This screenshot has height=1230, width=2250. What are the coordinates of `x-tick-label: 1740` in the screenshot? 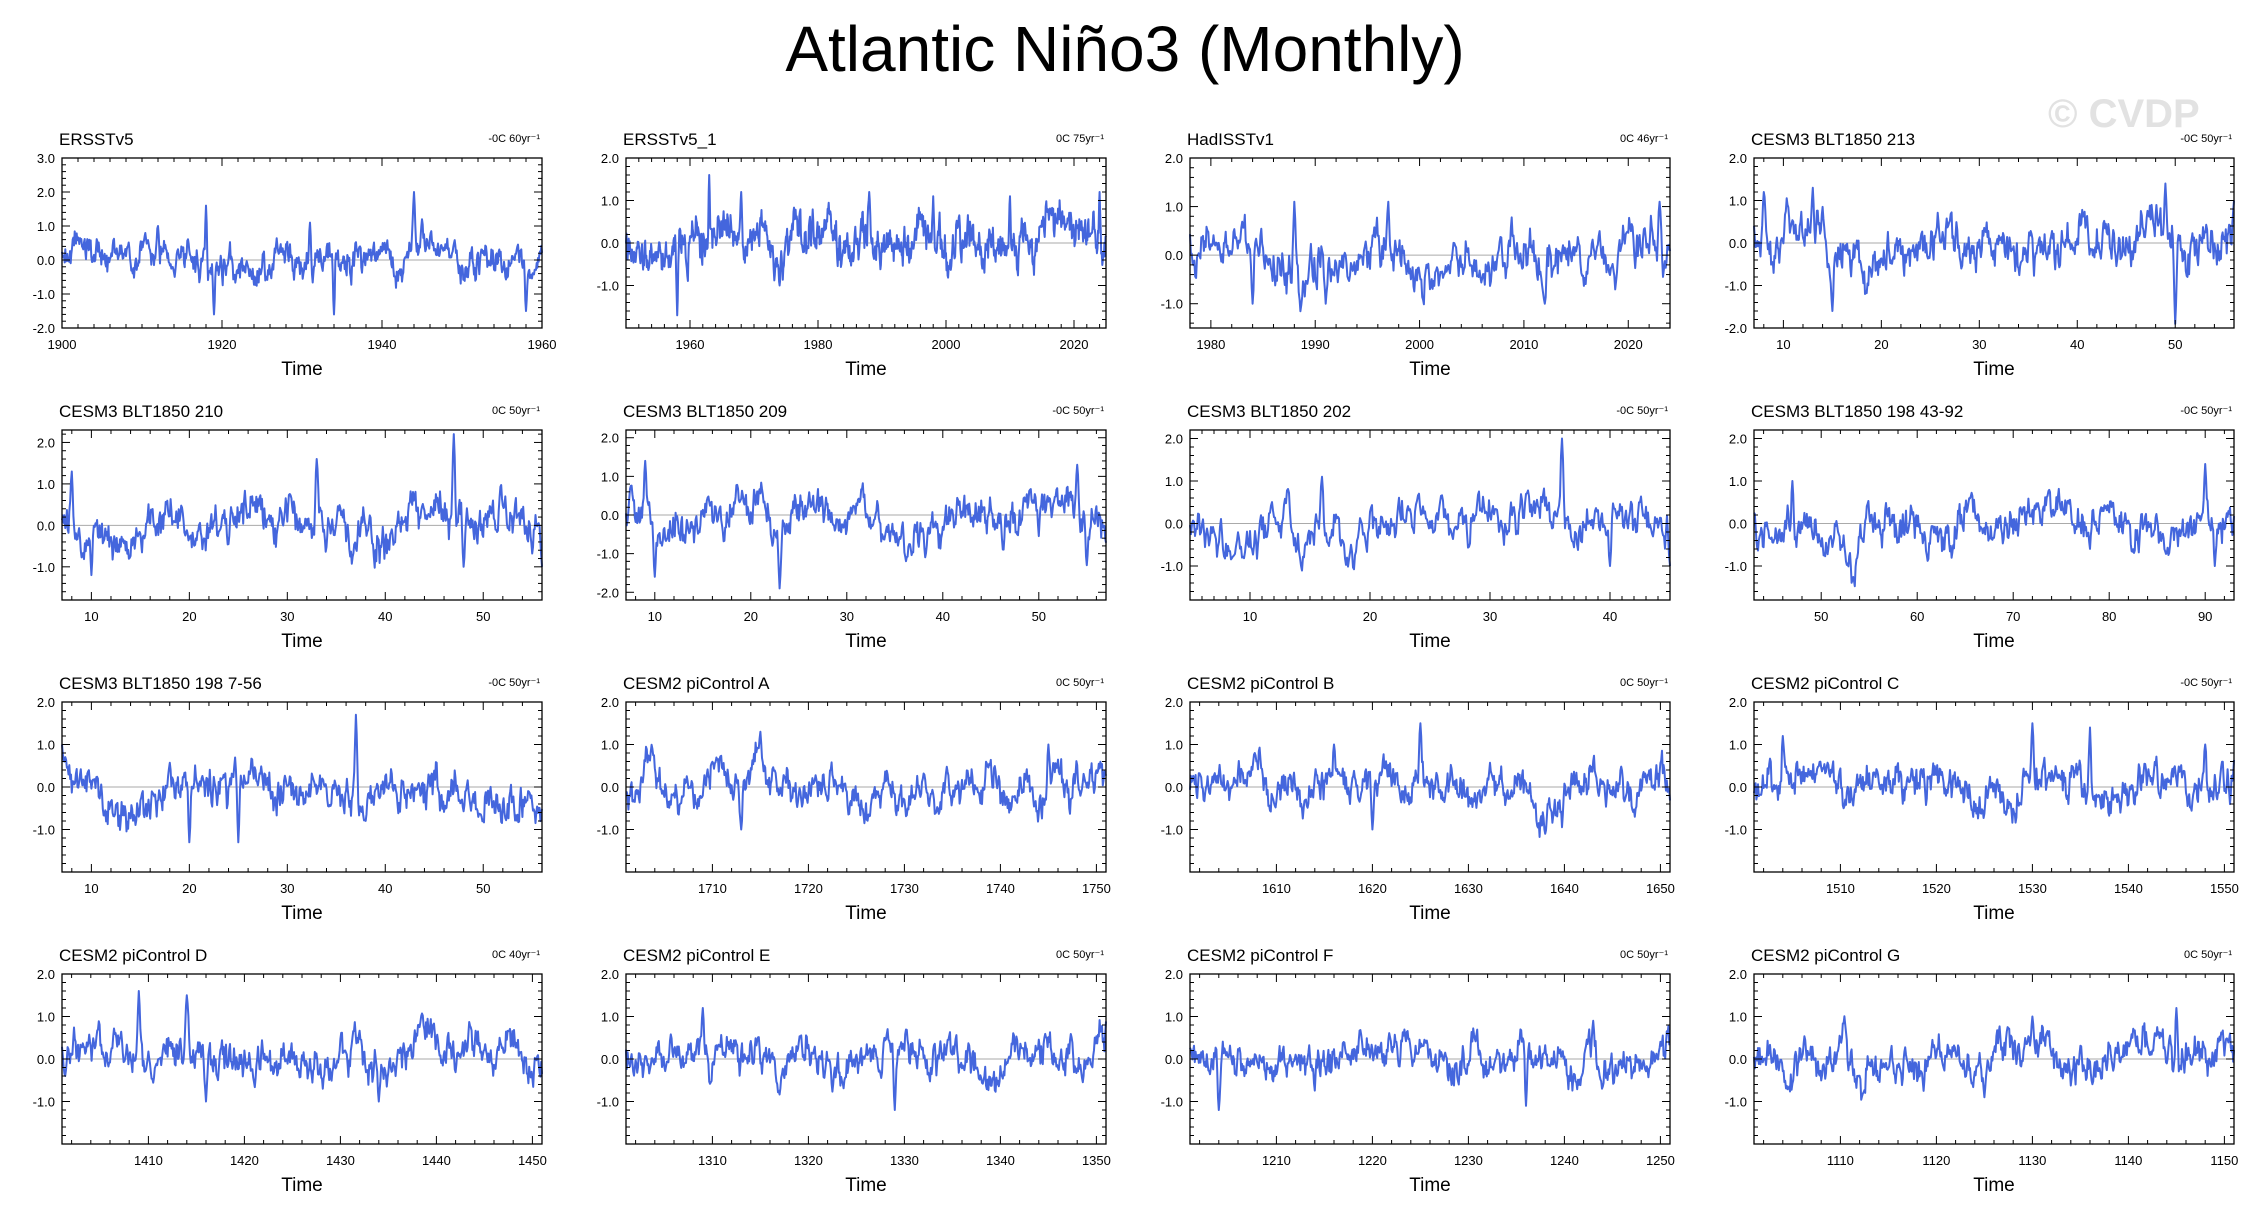 It's located at (1000, 888).